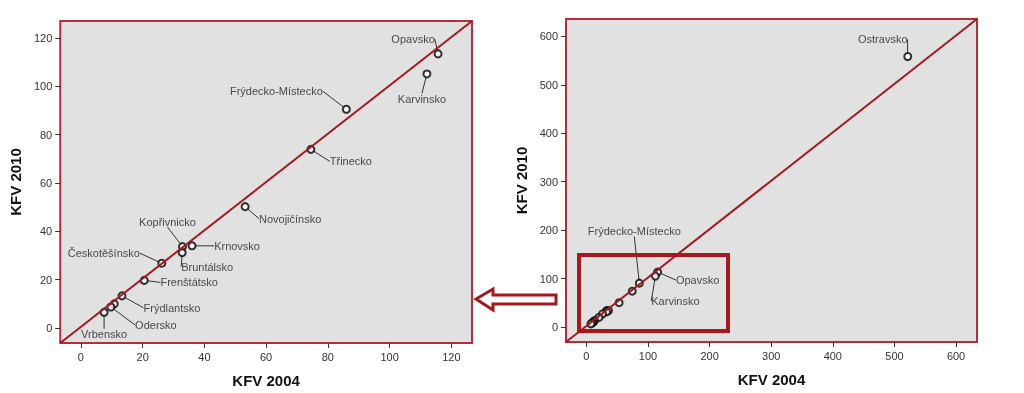 This screenshot has height=393, width=1024. Describe the element at coordinates (709, 355) in the screenshot. I see `x-tick-label: 200` at that location.